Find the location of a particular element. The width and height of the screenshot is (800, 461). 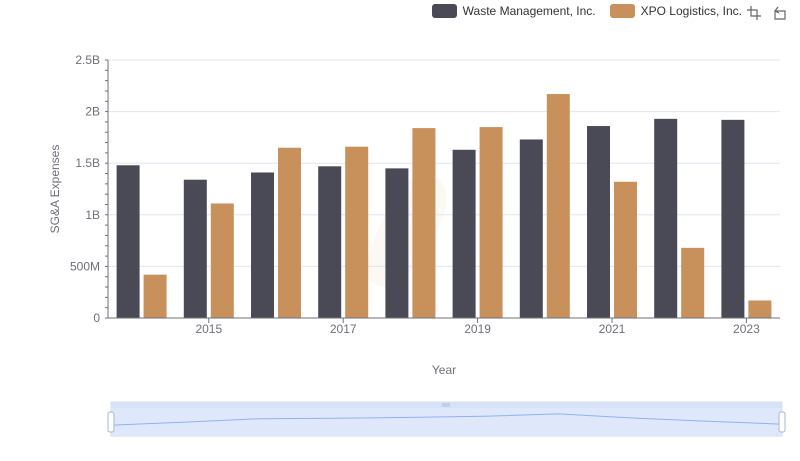

bar-xpo-logistics-2017 is located at coordinates (357, 232).